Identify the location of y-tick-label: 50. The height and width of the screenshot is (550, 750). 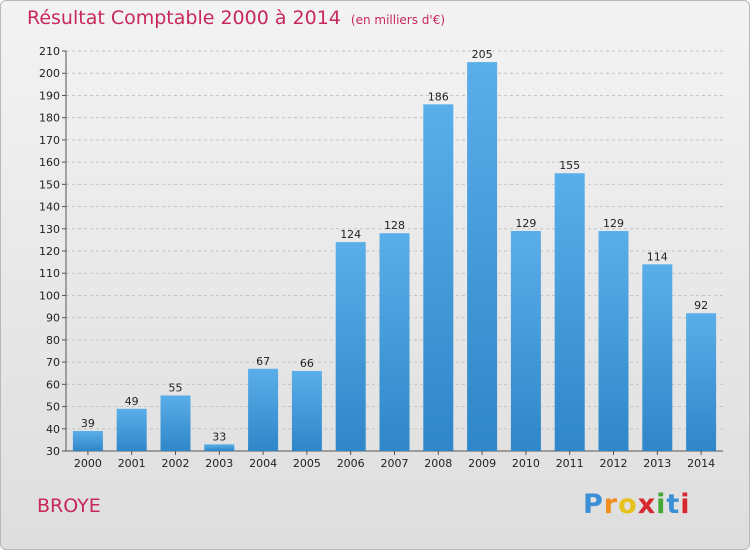
(53, 407).